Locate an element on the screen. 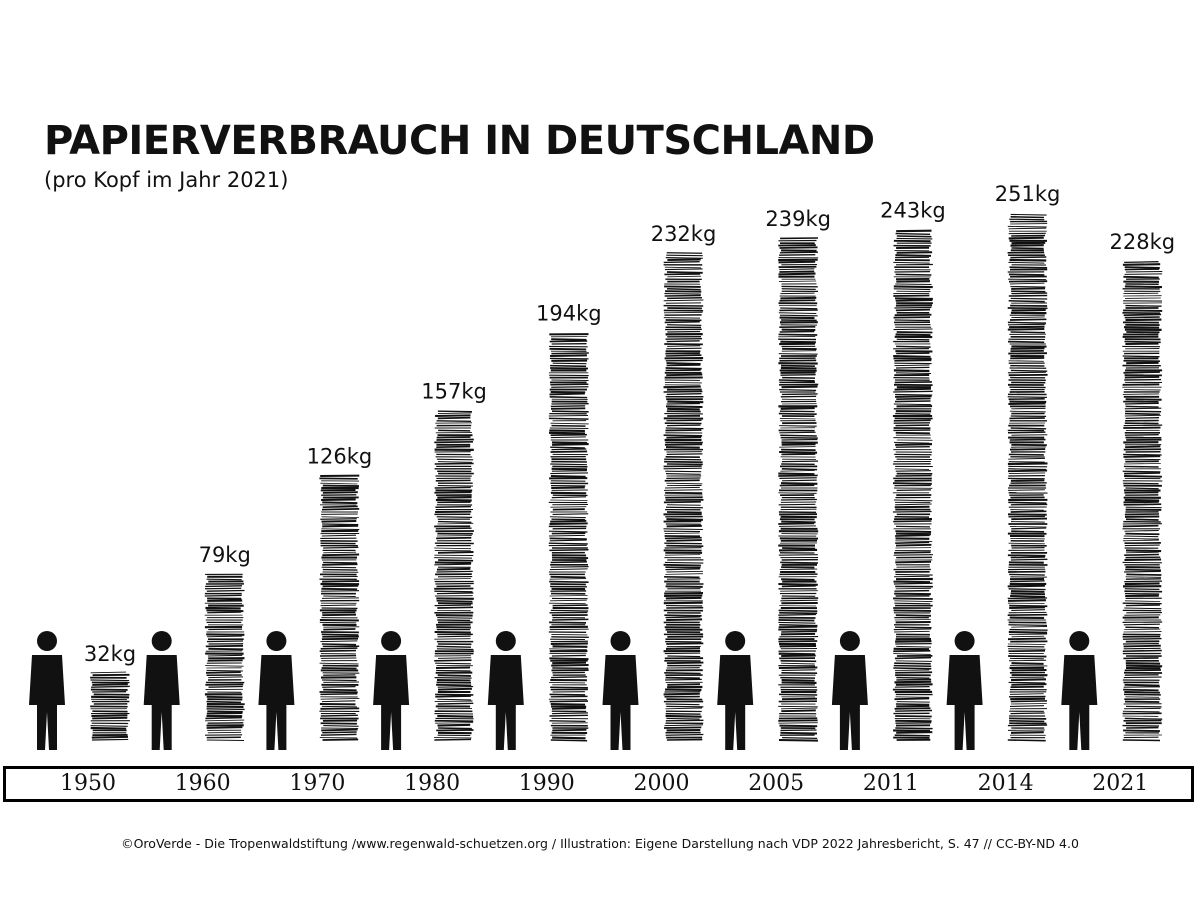  value-label-2005: 239kg is located at coordinates (798, 219).